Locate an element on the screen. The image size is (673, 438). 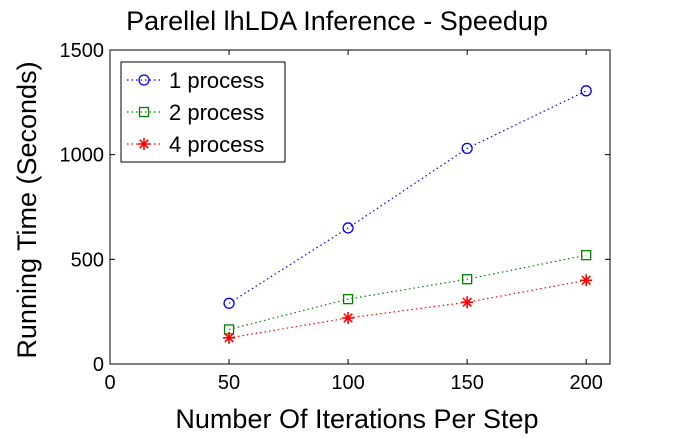
x-axis-label: Number Of Iterations Per Step is located at coordinates (356, 419).